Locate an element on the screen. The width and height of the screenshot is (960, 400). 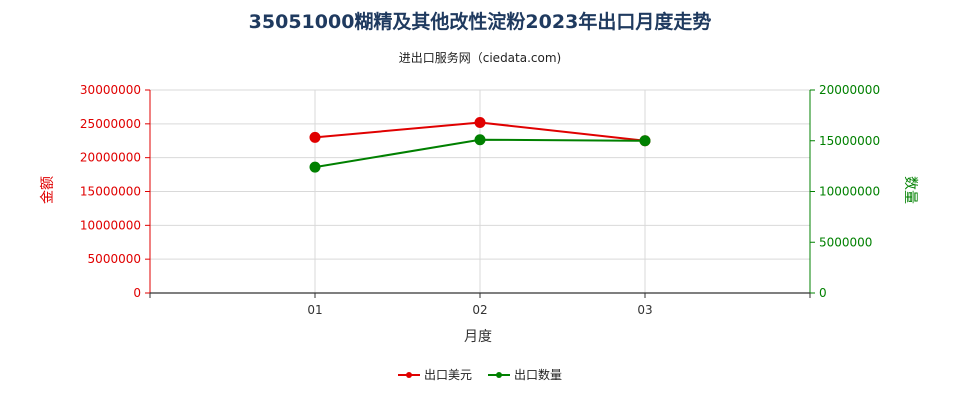
legend-item-2: 出口数量 is located at coordinates (525, 374).